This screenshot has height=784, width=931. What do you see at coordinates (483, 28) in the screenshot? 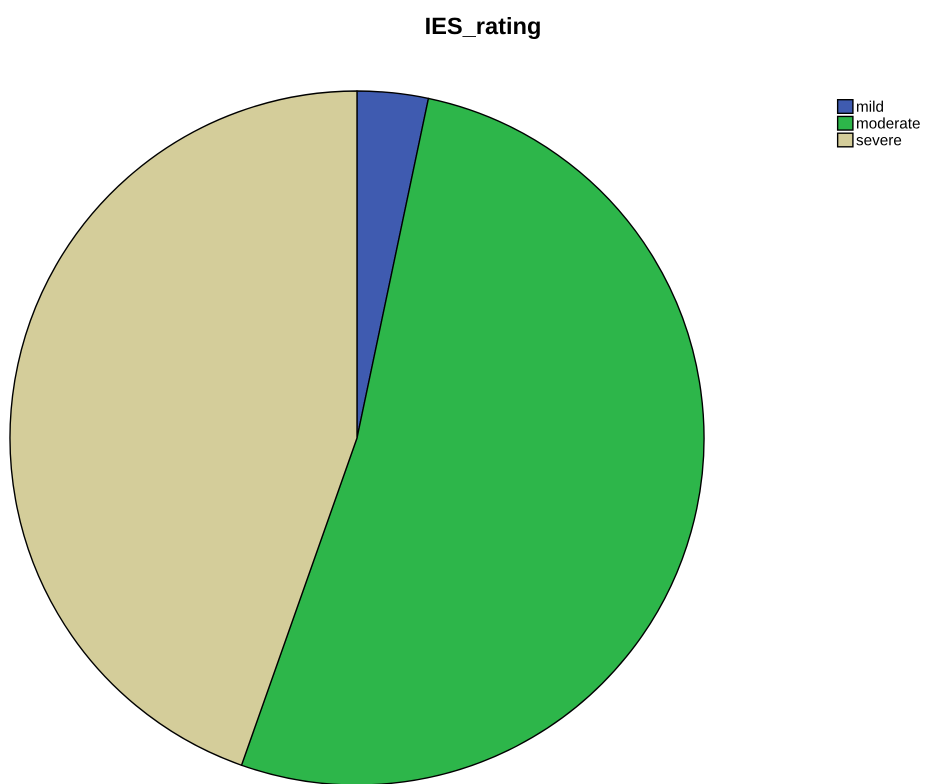
I see `chart-title: IES_rating` at bounding box center [483, 28].